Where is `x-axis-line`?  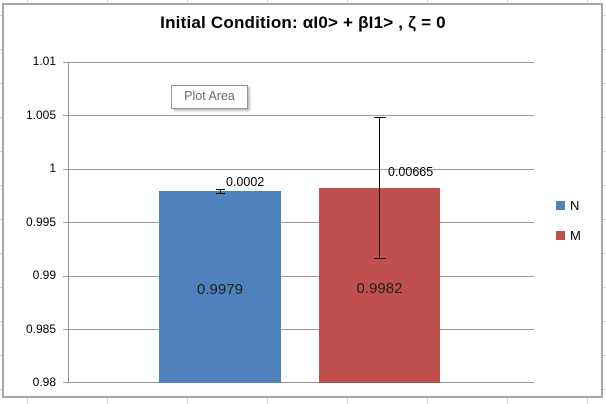 x-axis-line is located at coordinates (298, 382).